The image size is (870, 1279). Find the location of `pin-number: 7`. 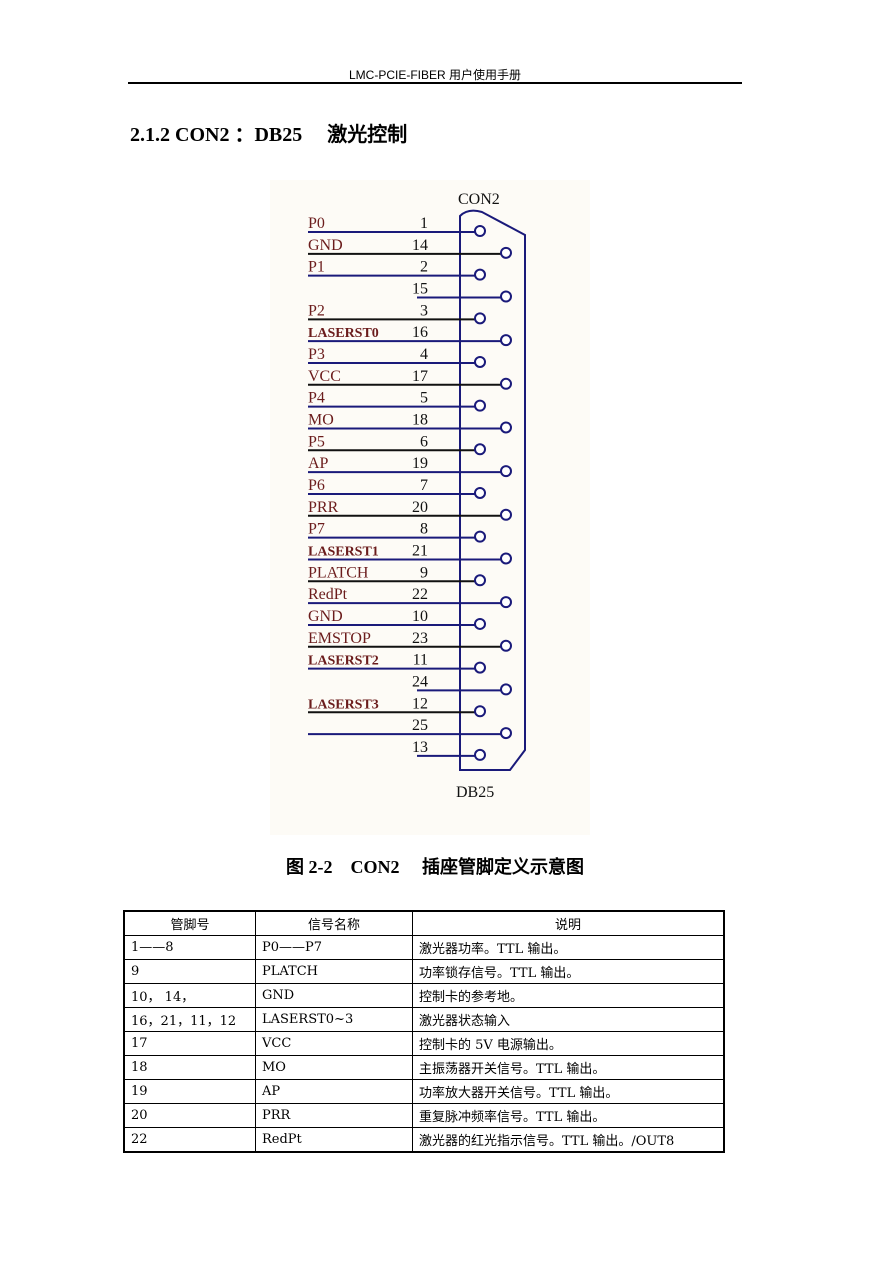

pin-number: 7 is located at coordinates (424, 485).